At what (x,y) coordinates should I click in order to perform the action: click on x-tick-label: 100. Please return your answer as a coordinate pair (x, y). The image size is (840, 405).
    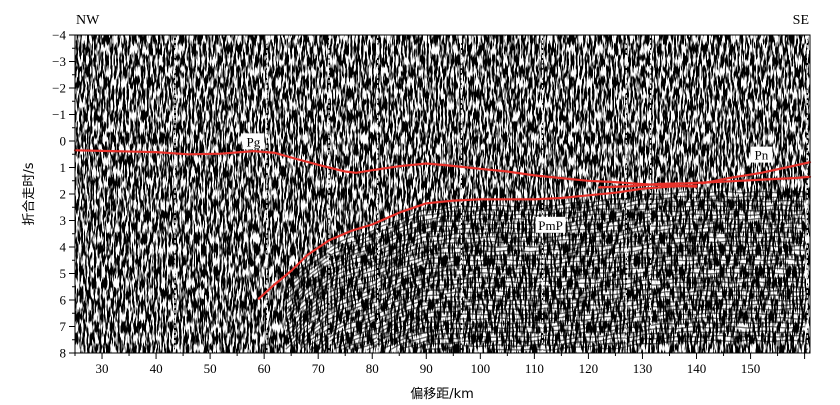
    Looking at the image, I should click on (481, 368).